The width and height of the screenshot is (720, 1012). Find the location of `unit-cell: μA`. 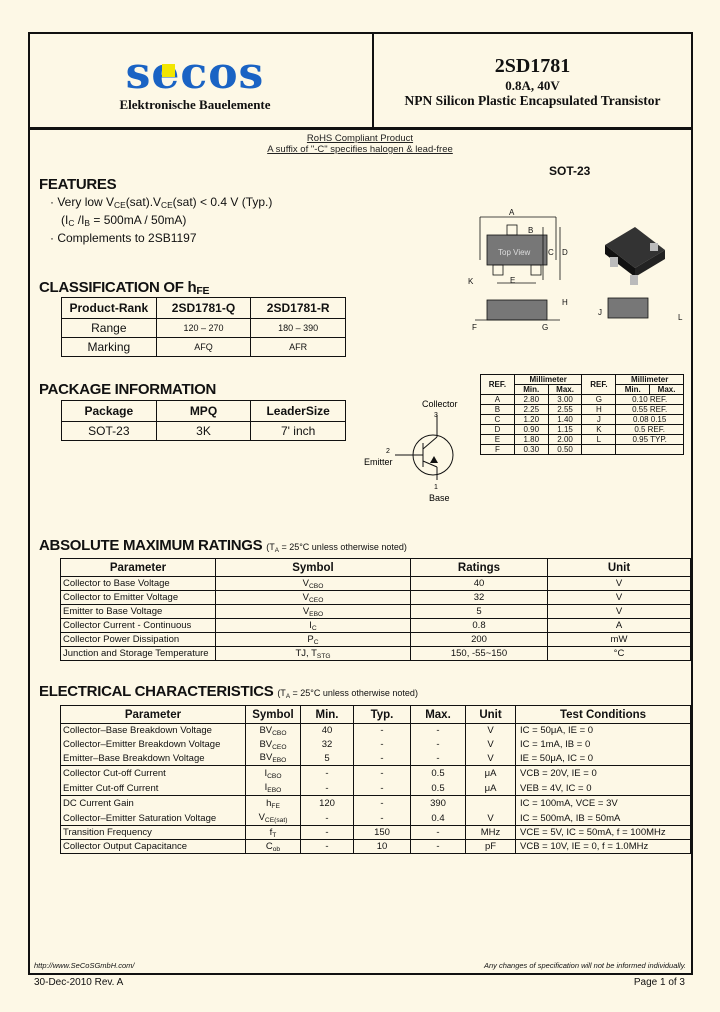

unit-cell: μA is located at coordinates (490, 773).